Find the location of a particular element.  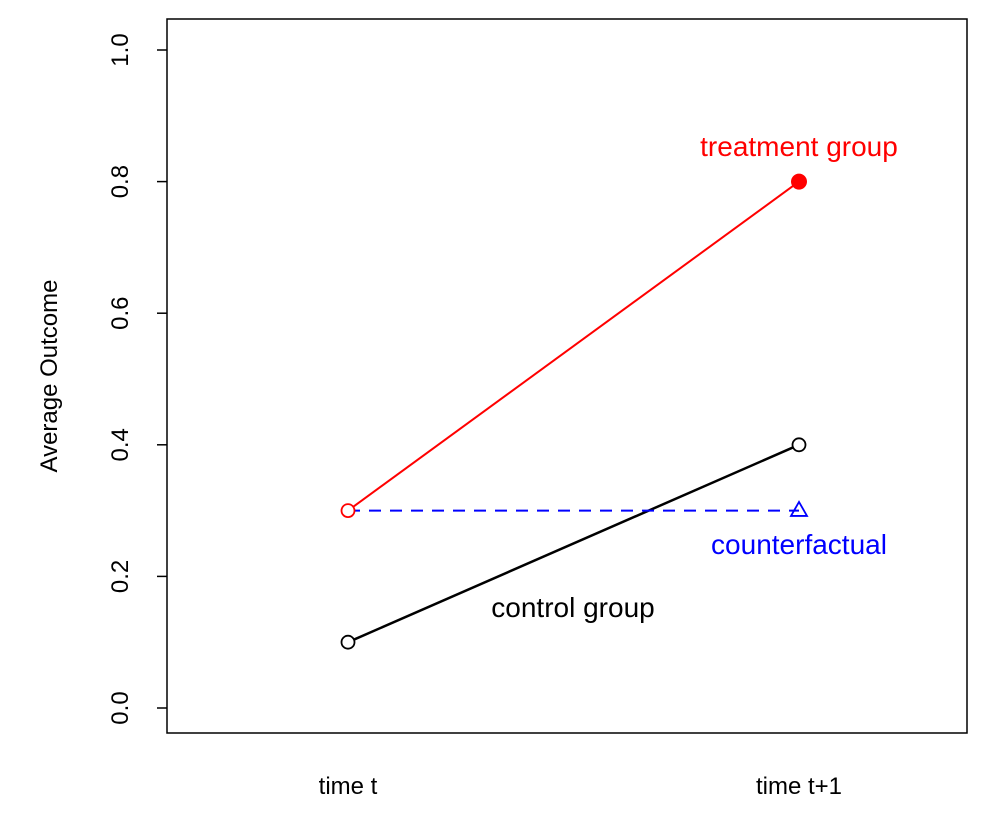

control-line is located at coordinates (573, 543).